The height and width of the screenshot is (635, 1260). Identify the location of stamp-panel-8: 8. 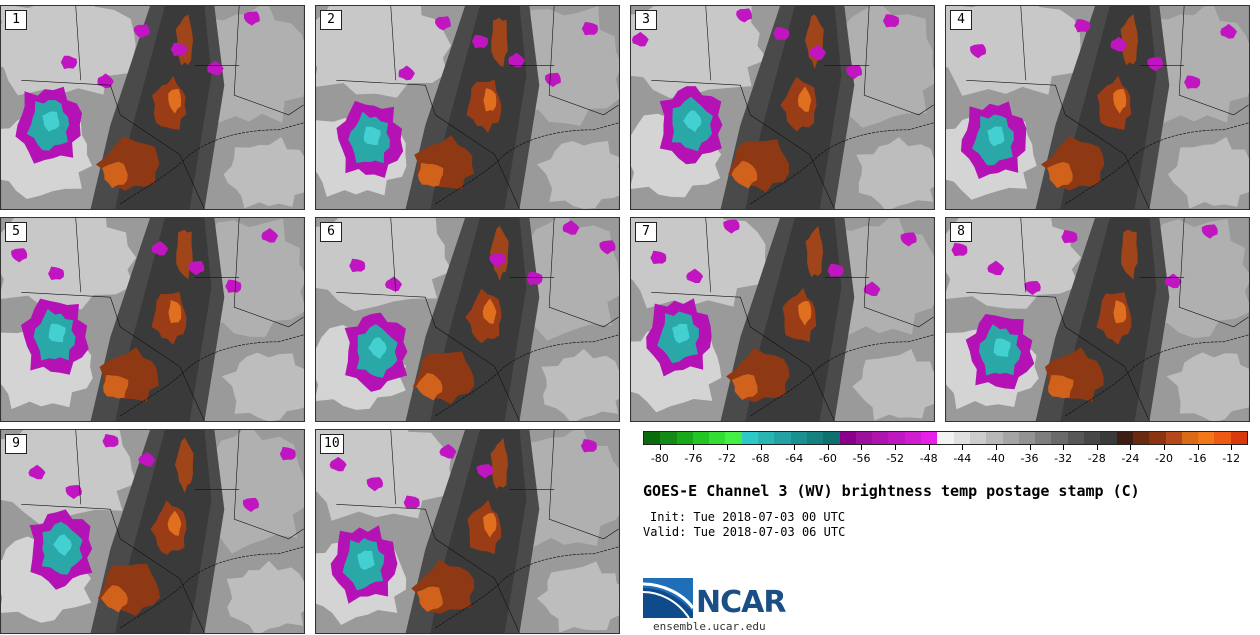
(1097, 319).